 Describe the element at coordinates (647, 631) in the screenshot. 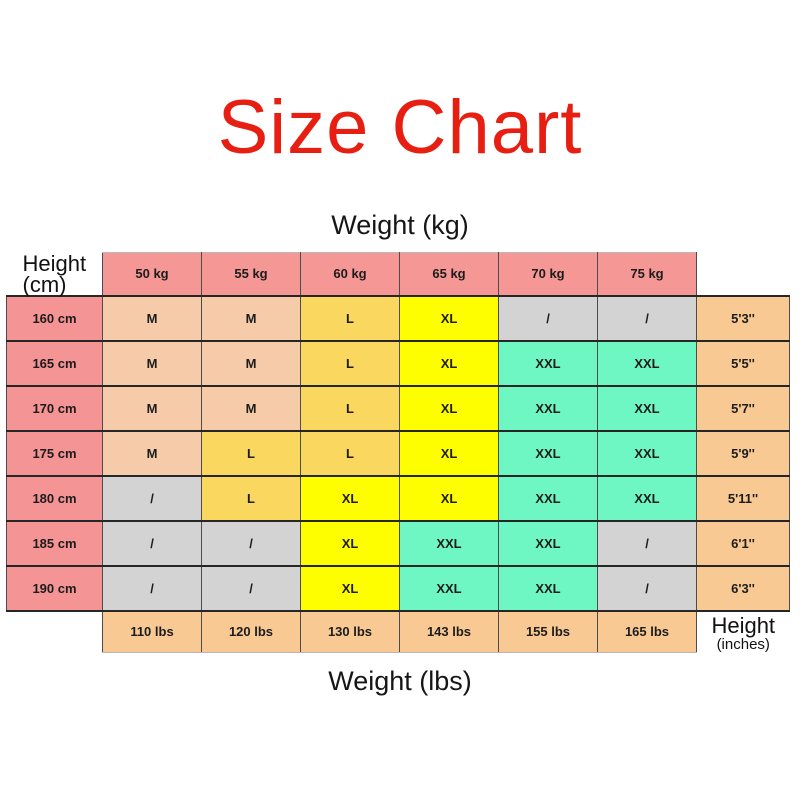

I see `weight-lbs-footer-165: 165 lbs` at that location.